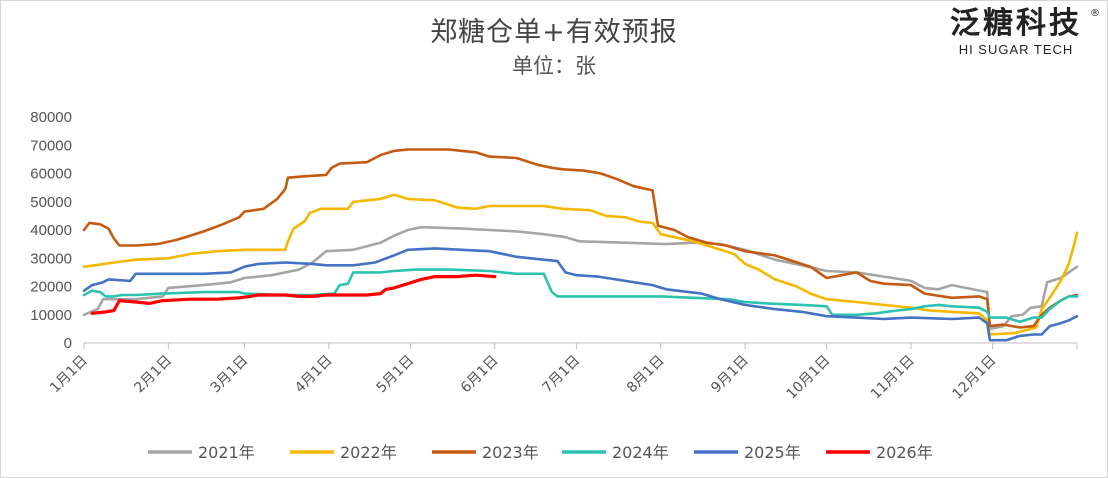  I want to click on y-tick-label: 10000, so click(51, 315).